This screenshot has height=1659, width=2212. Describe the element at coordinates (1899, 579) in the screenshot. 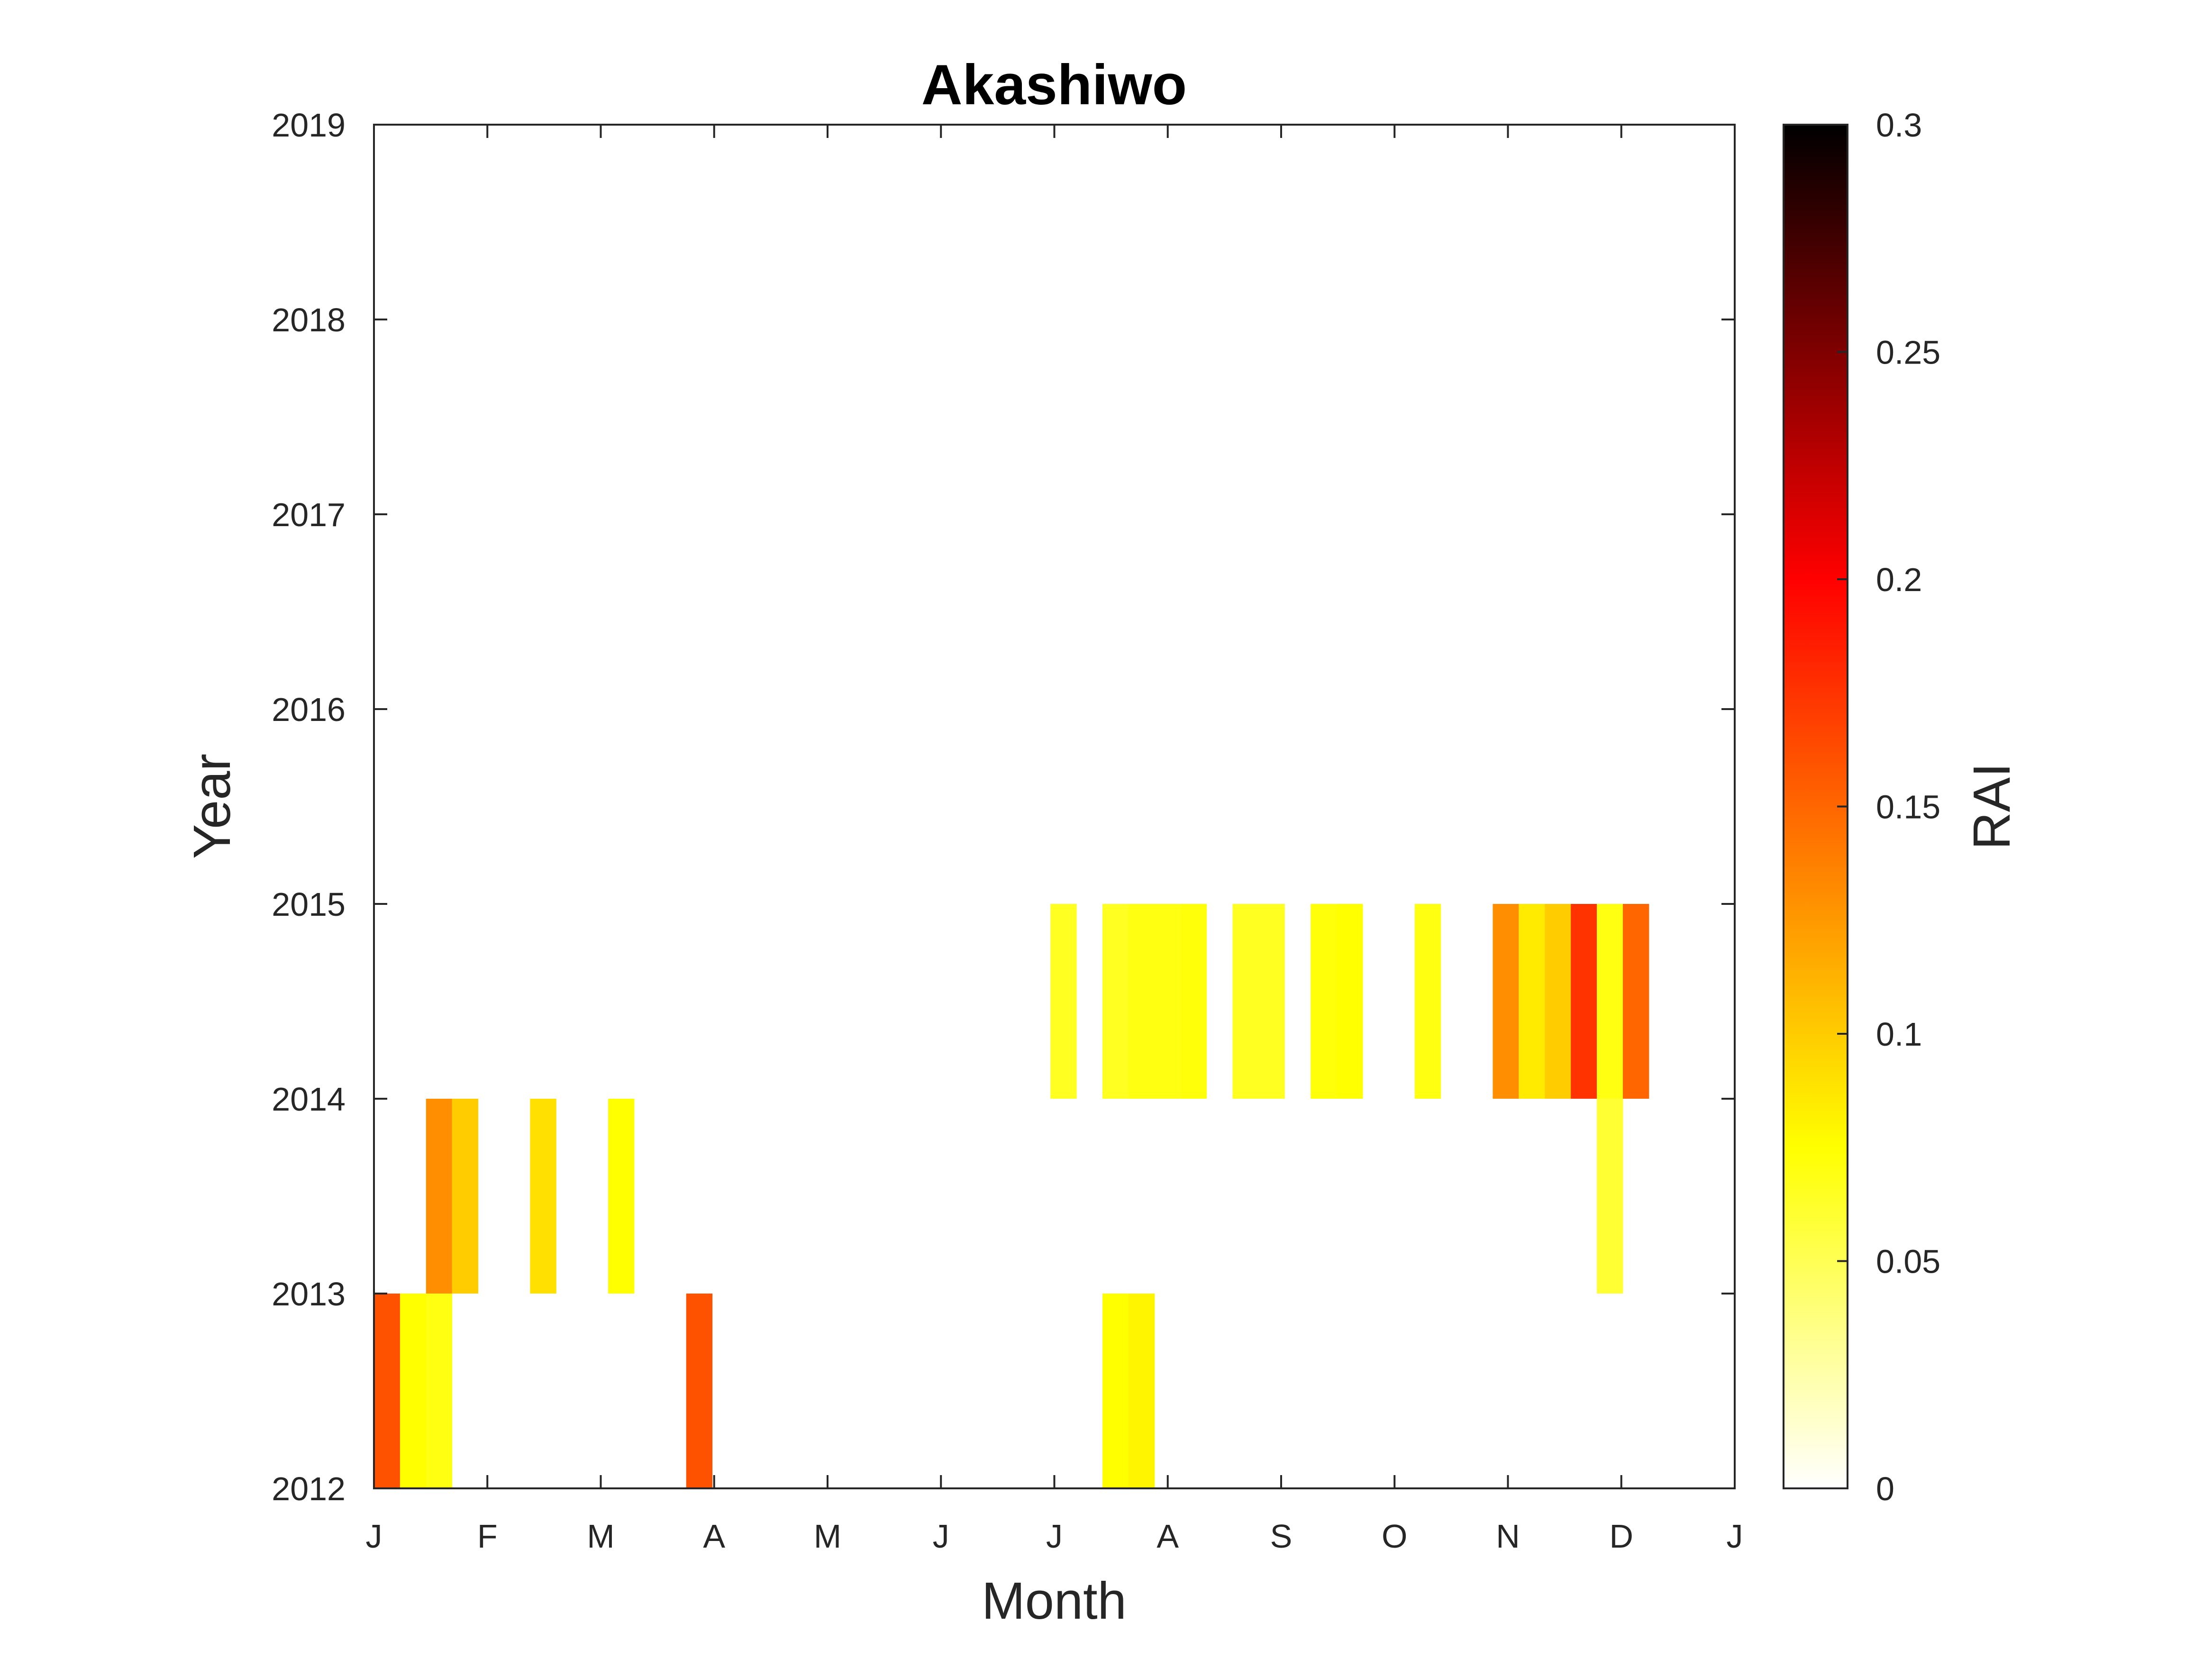

I see `colorbar-tick-label: 0.2` at that location.